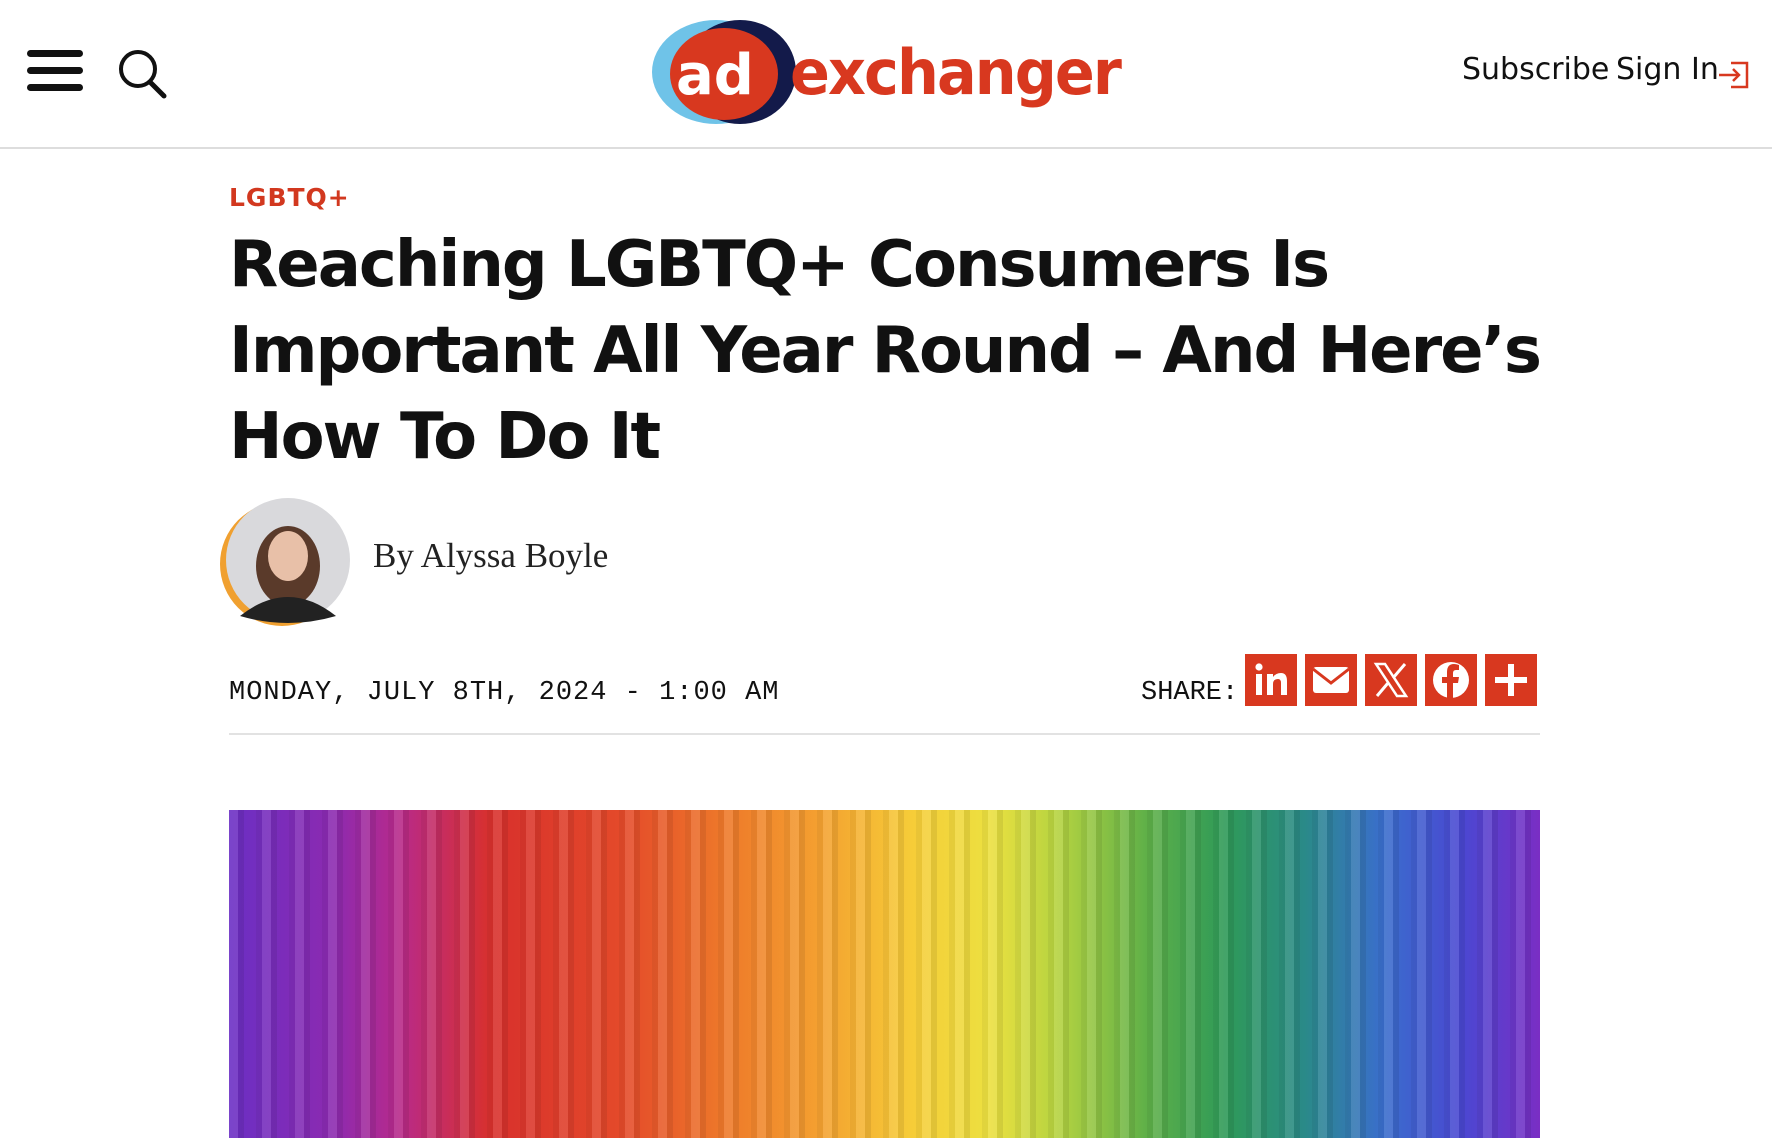 The width and height of the screenshot is (1772, 1144). I want to click on logo: ad exchanger, so click(888, 72).